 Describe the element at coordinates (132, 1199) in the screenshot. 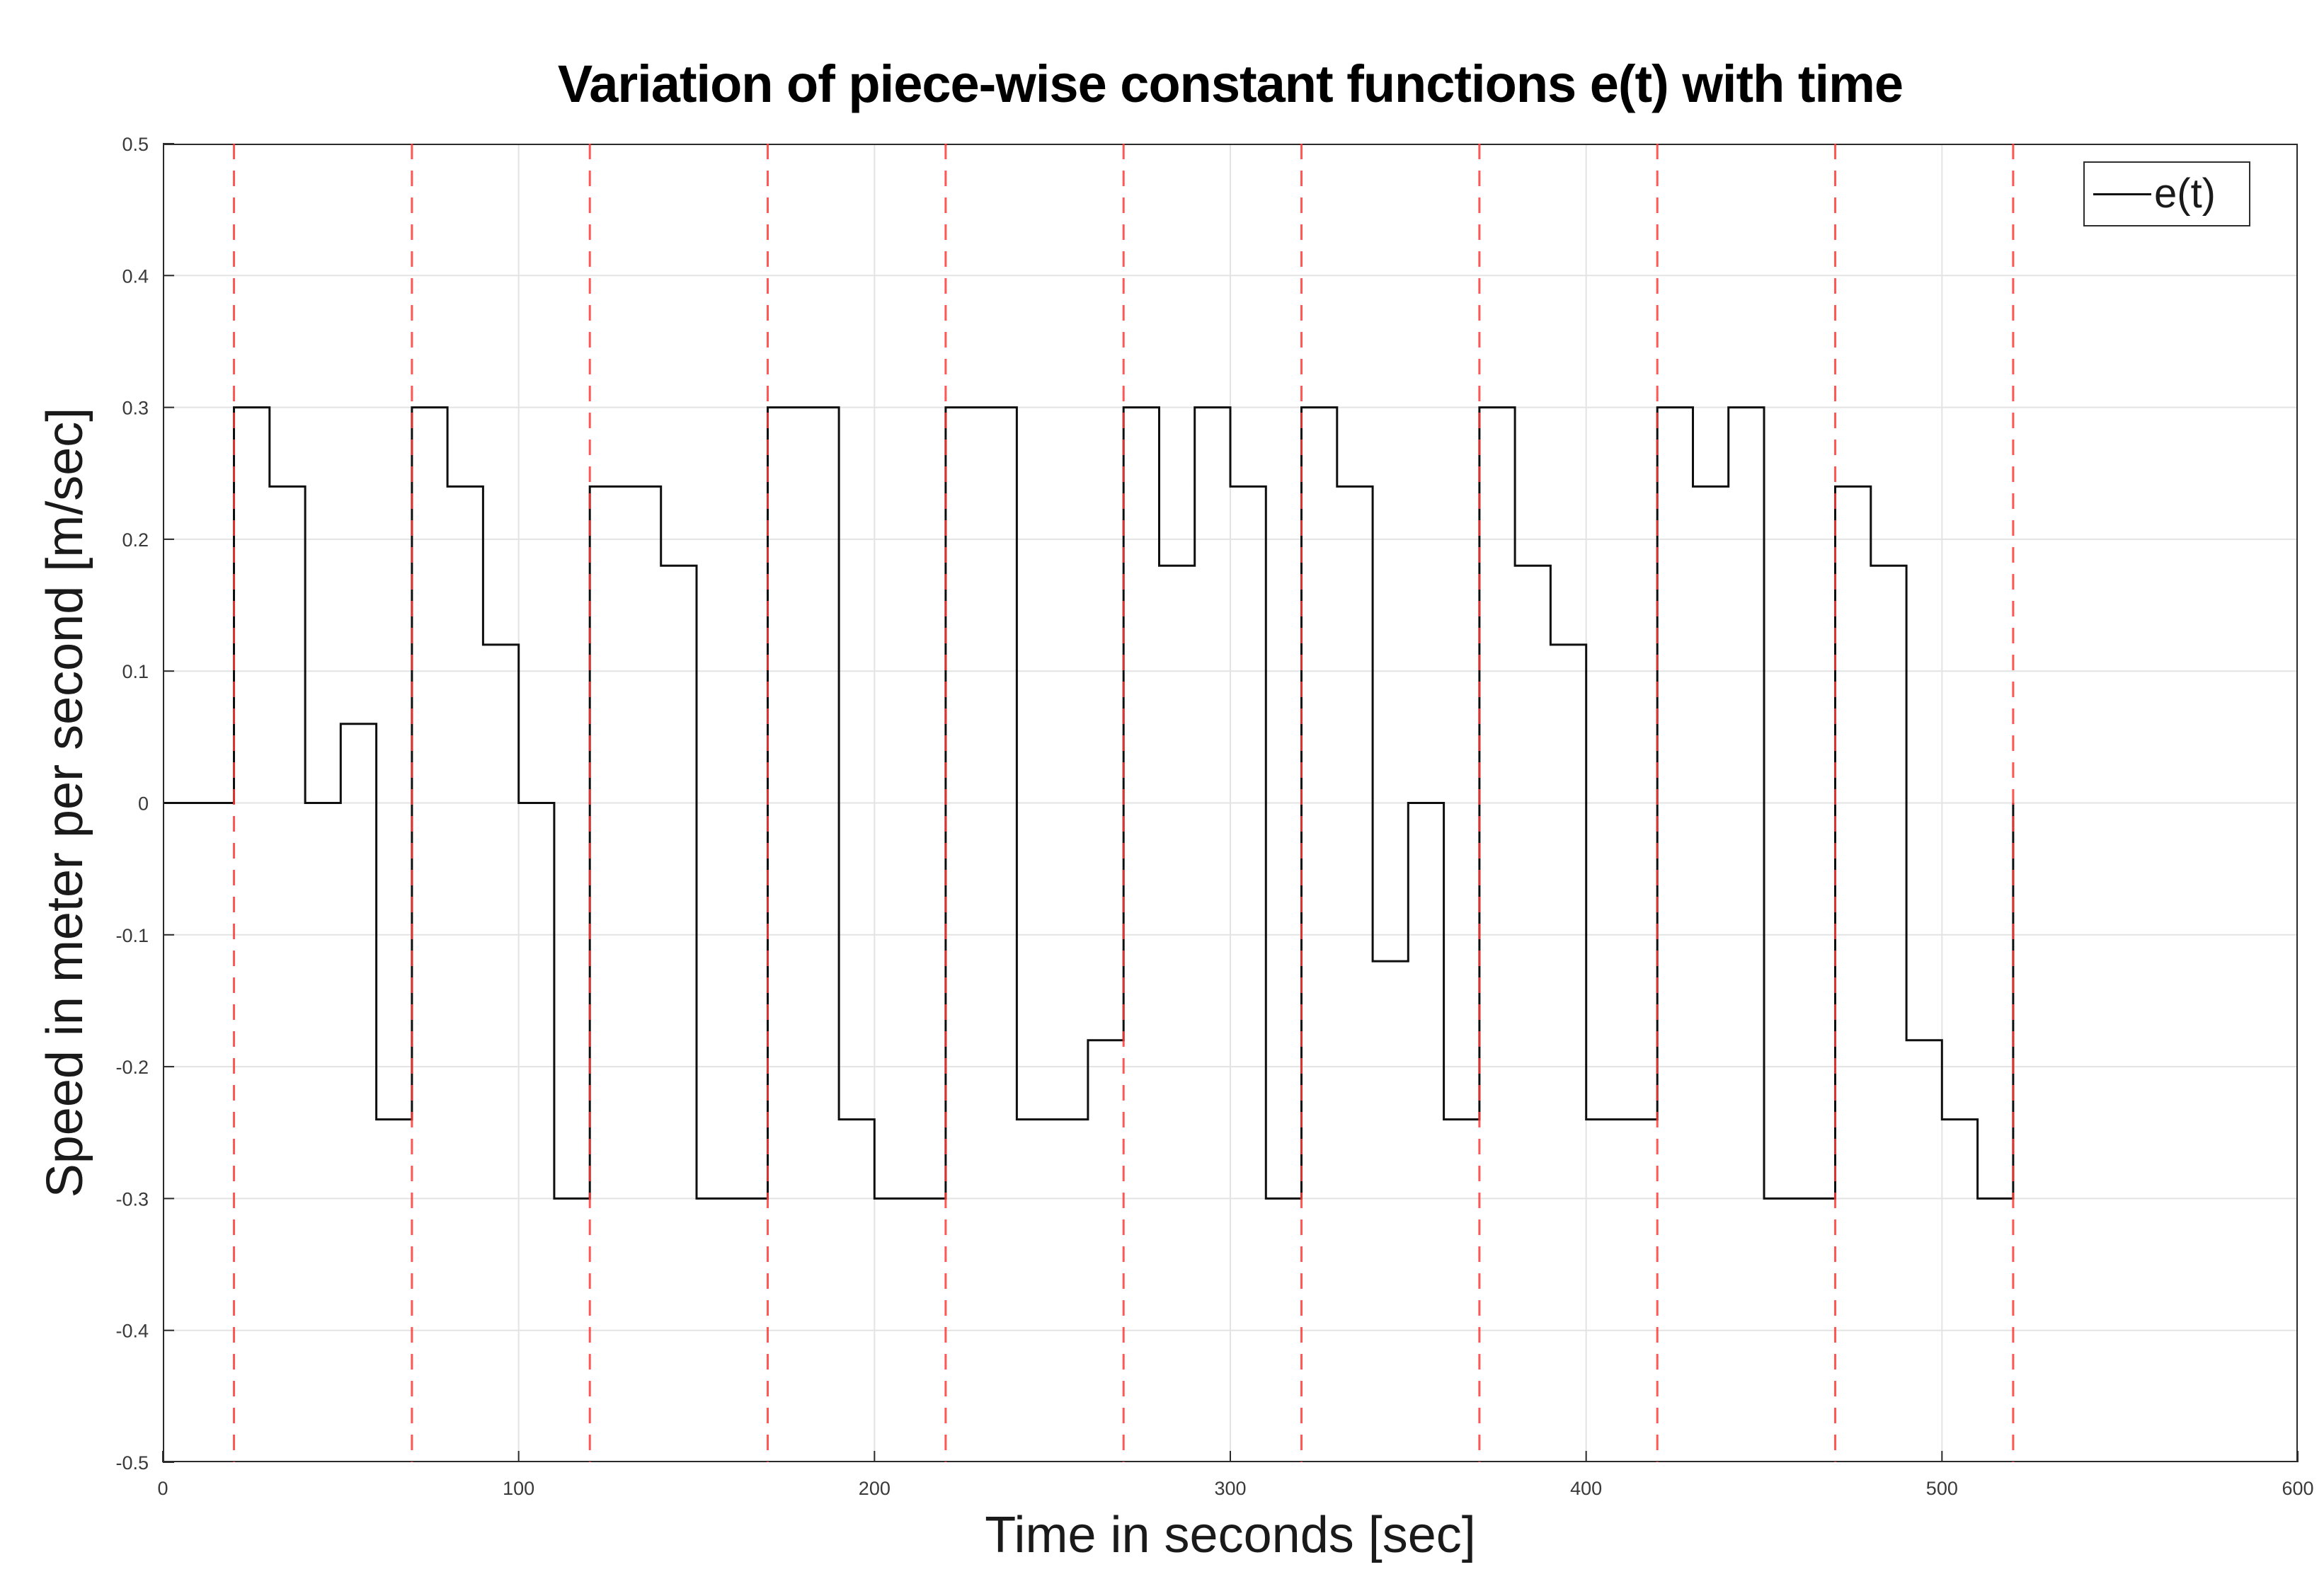

I see `y-tick-label: -0.3` at that location.